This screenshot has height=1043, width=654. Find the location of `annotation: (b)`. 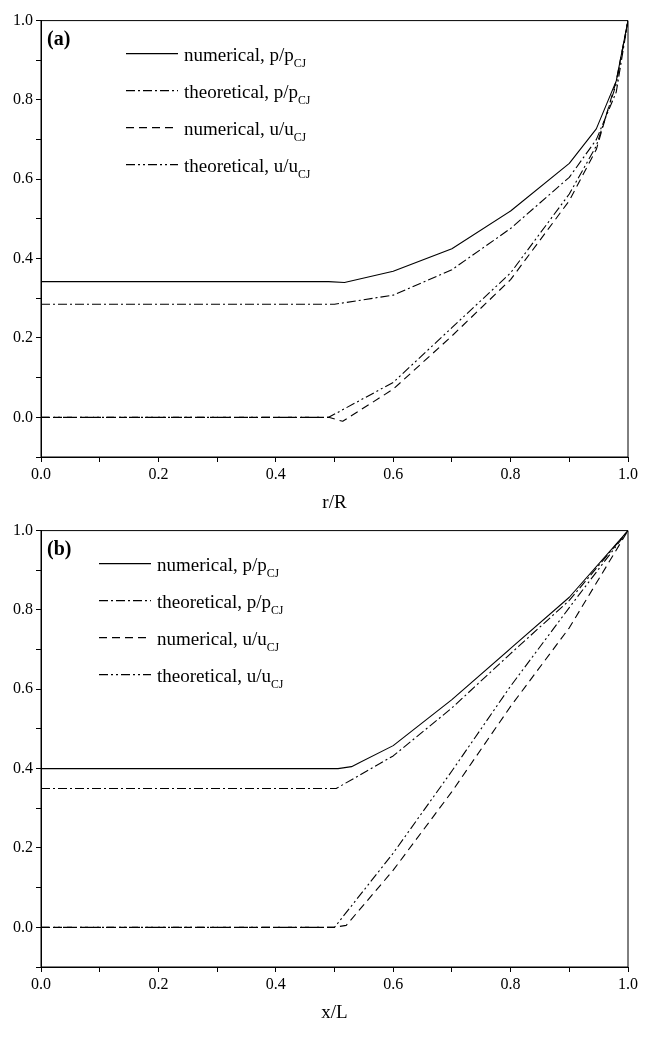

annotation: (b) is located at coordinates (59, 548).